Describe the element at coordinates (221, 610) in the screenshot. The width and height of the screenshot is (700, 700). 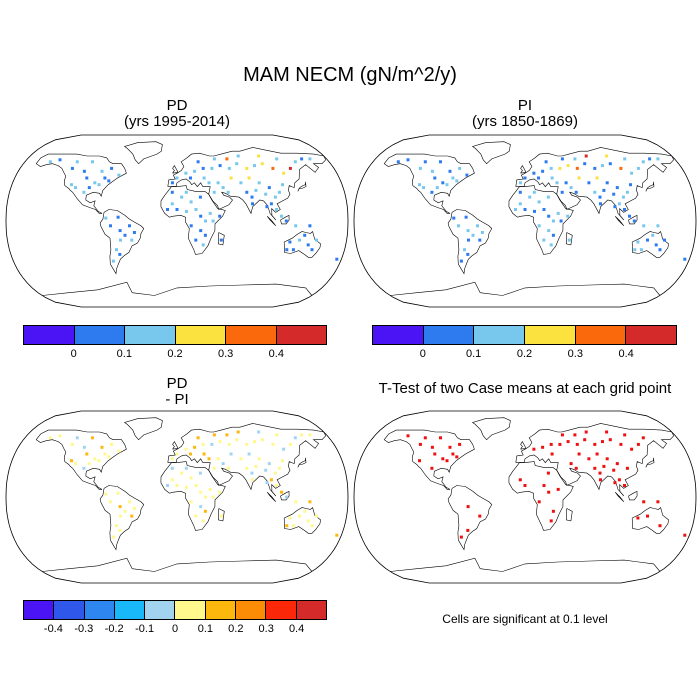
I see `colorbar-diff-swatch` at that location.